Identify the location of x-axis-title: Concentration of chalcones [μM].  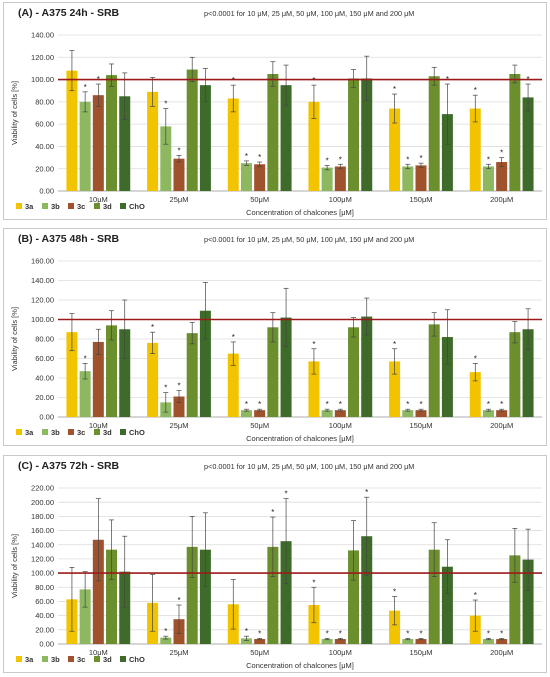
(300, 665).